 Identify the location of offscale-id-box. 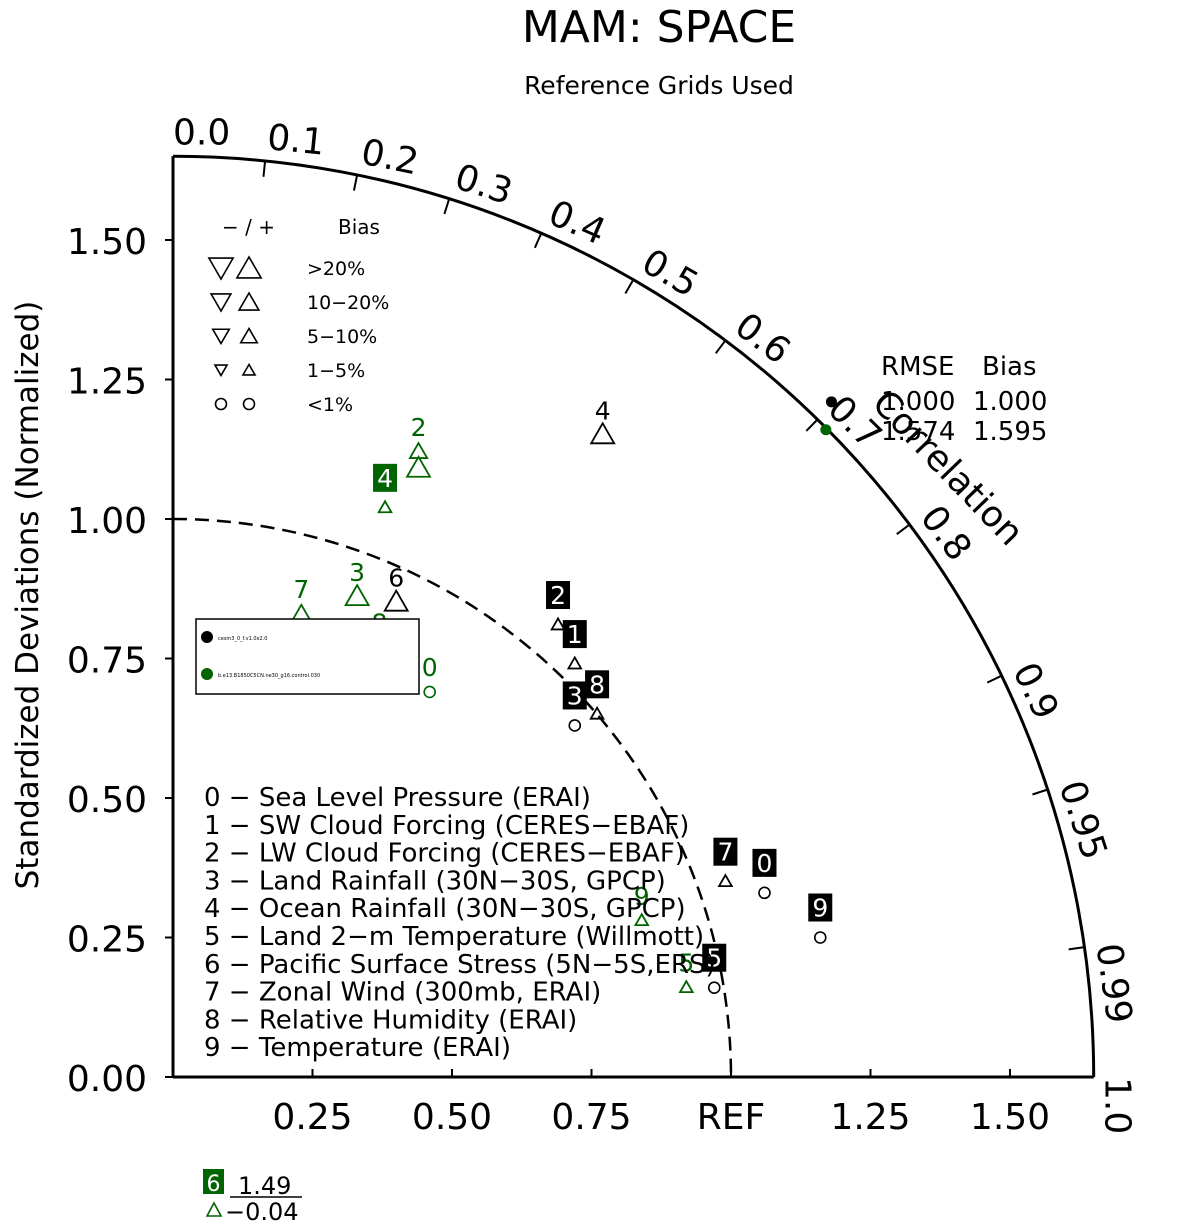
(213, 1181).